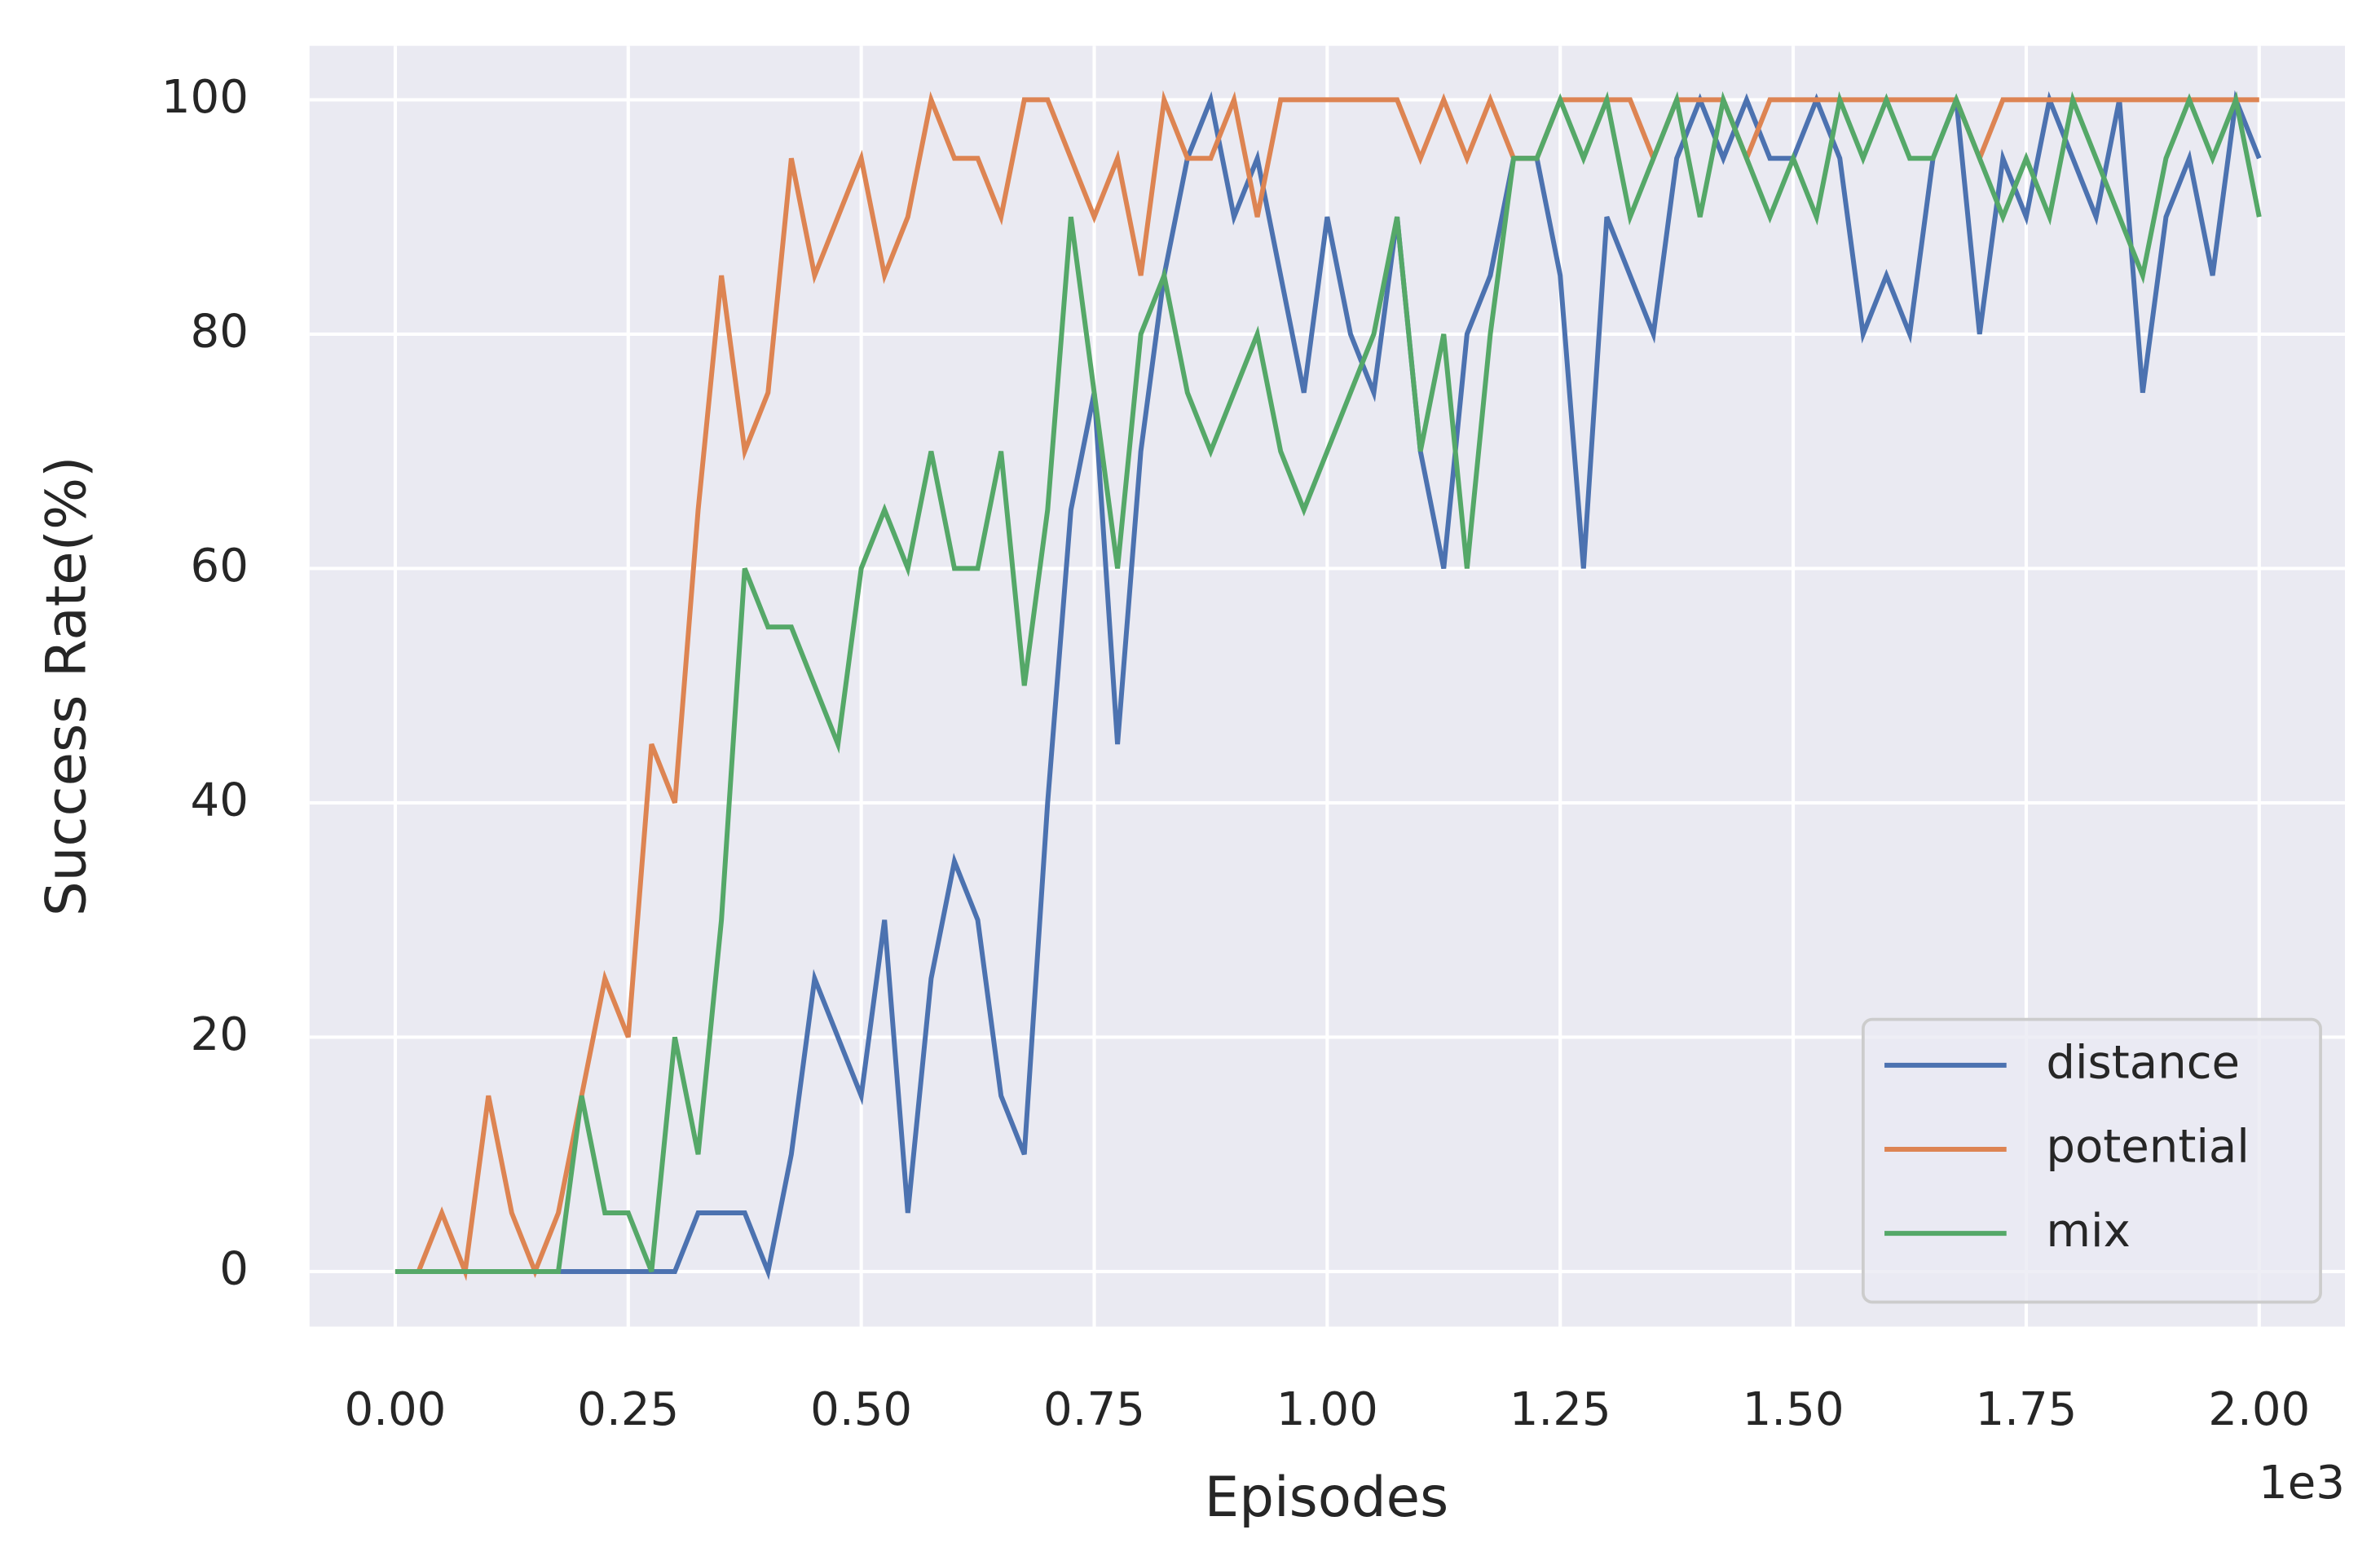 This screenshot has width=2380, height=1565. What do you see at coordinates (2259, 1409) in the screenshot?
I see `x-tick-label: 2.00` at bounding box center [2259, 1409].